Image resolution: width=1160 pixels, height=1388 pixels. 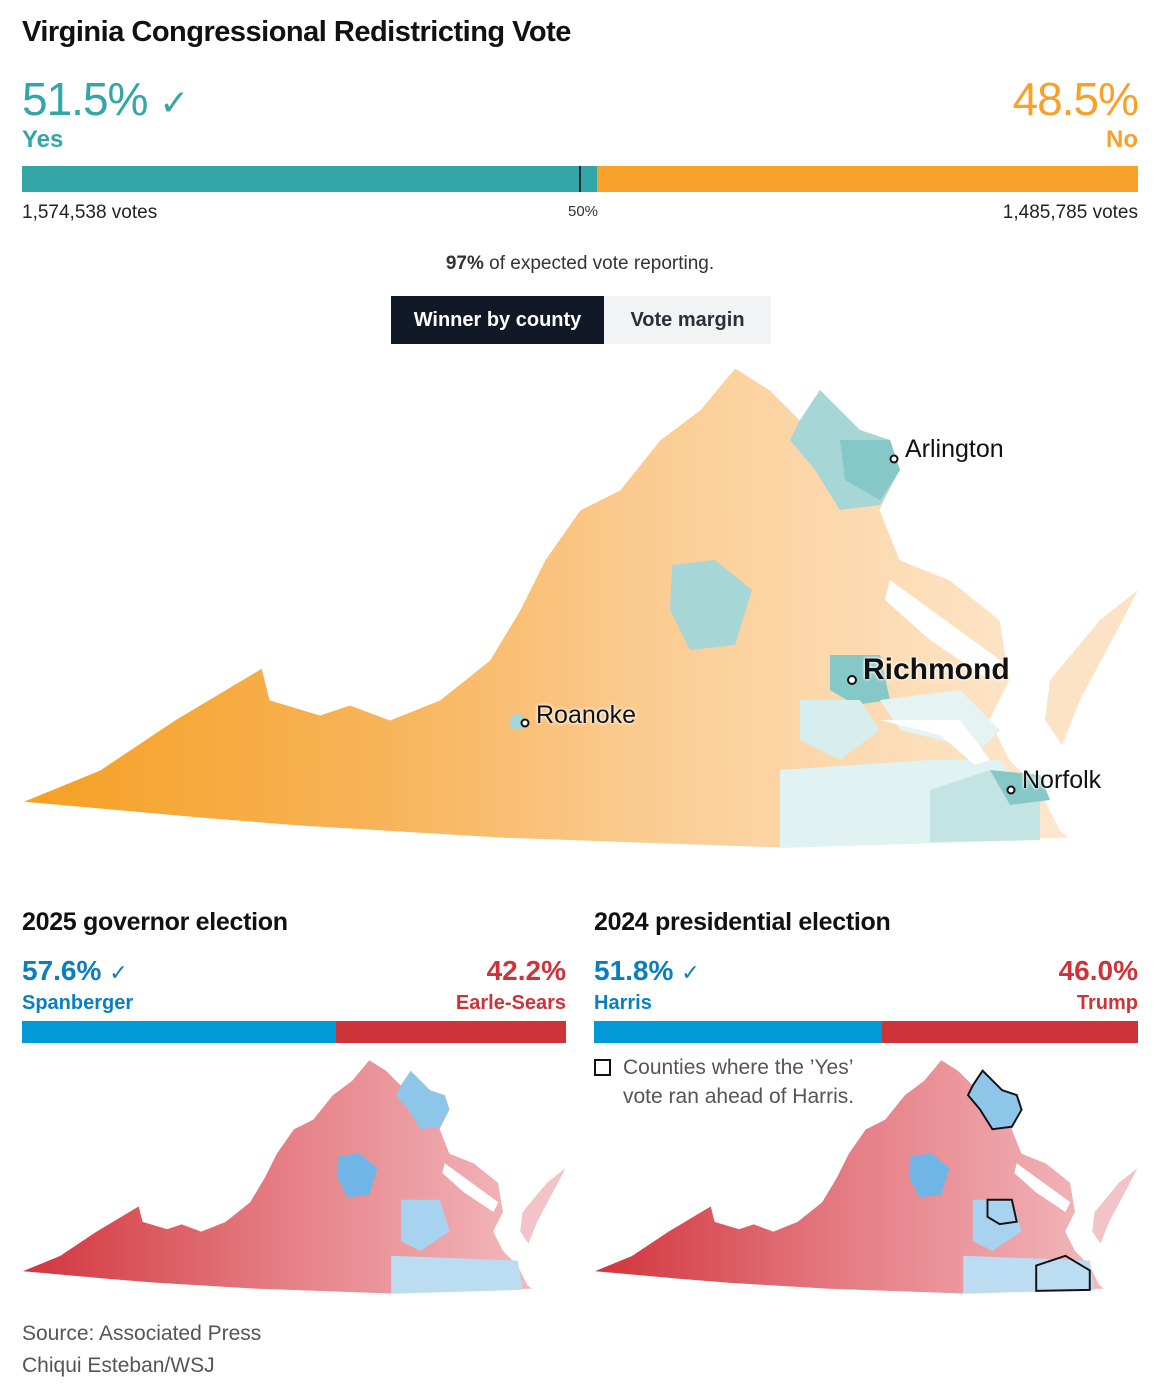 I want to click on reporting-text: of expected vote reporting., so click(x=599, y=263).